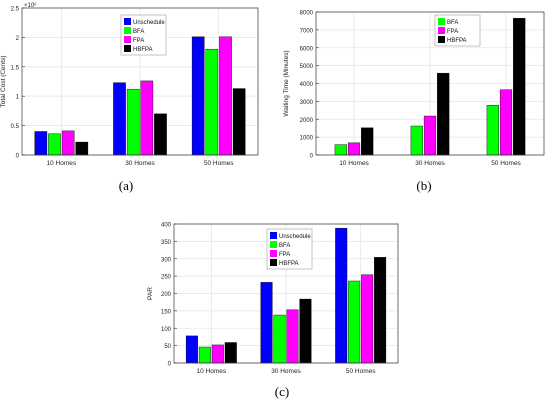 The height and width of the screenshot is (413, 550). I want to click on chart-1-ytick-label: 1000, so click(307, 139).